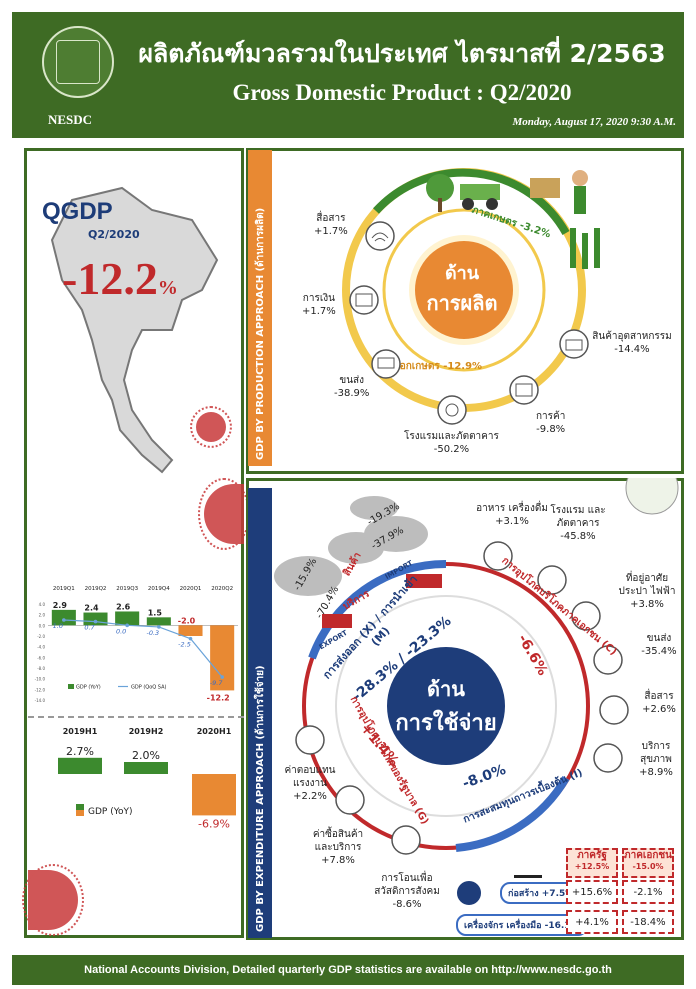  What do you see at coordinates (147, 778) in the screenshot?
I see `half-year-gdp-chart: 2019H1 2.7% 2019H2 2.0% 2020H1 -6.9% GDP (YoY)` at bounding box center [147, 778].